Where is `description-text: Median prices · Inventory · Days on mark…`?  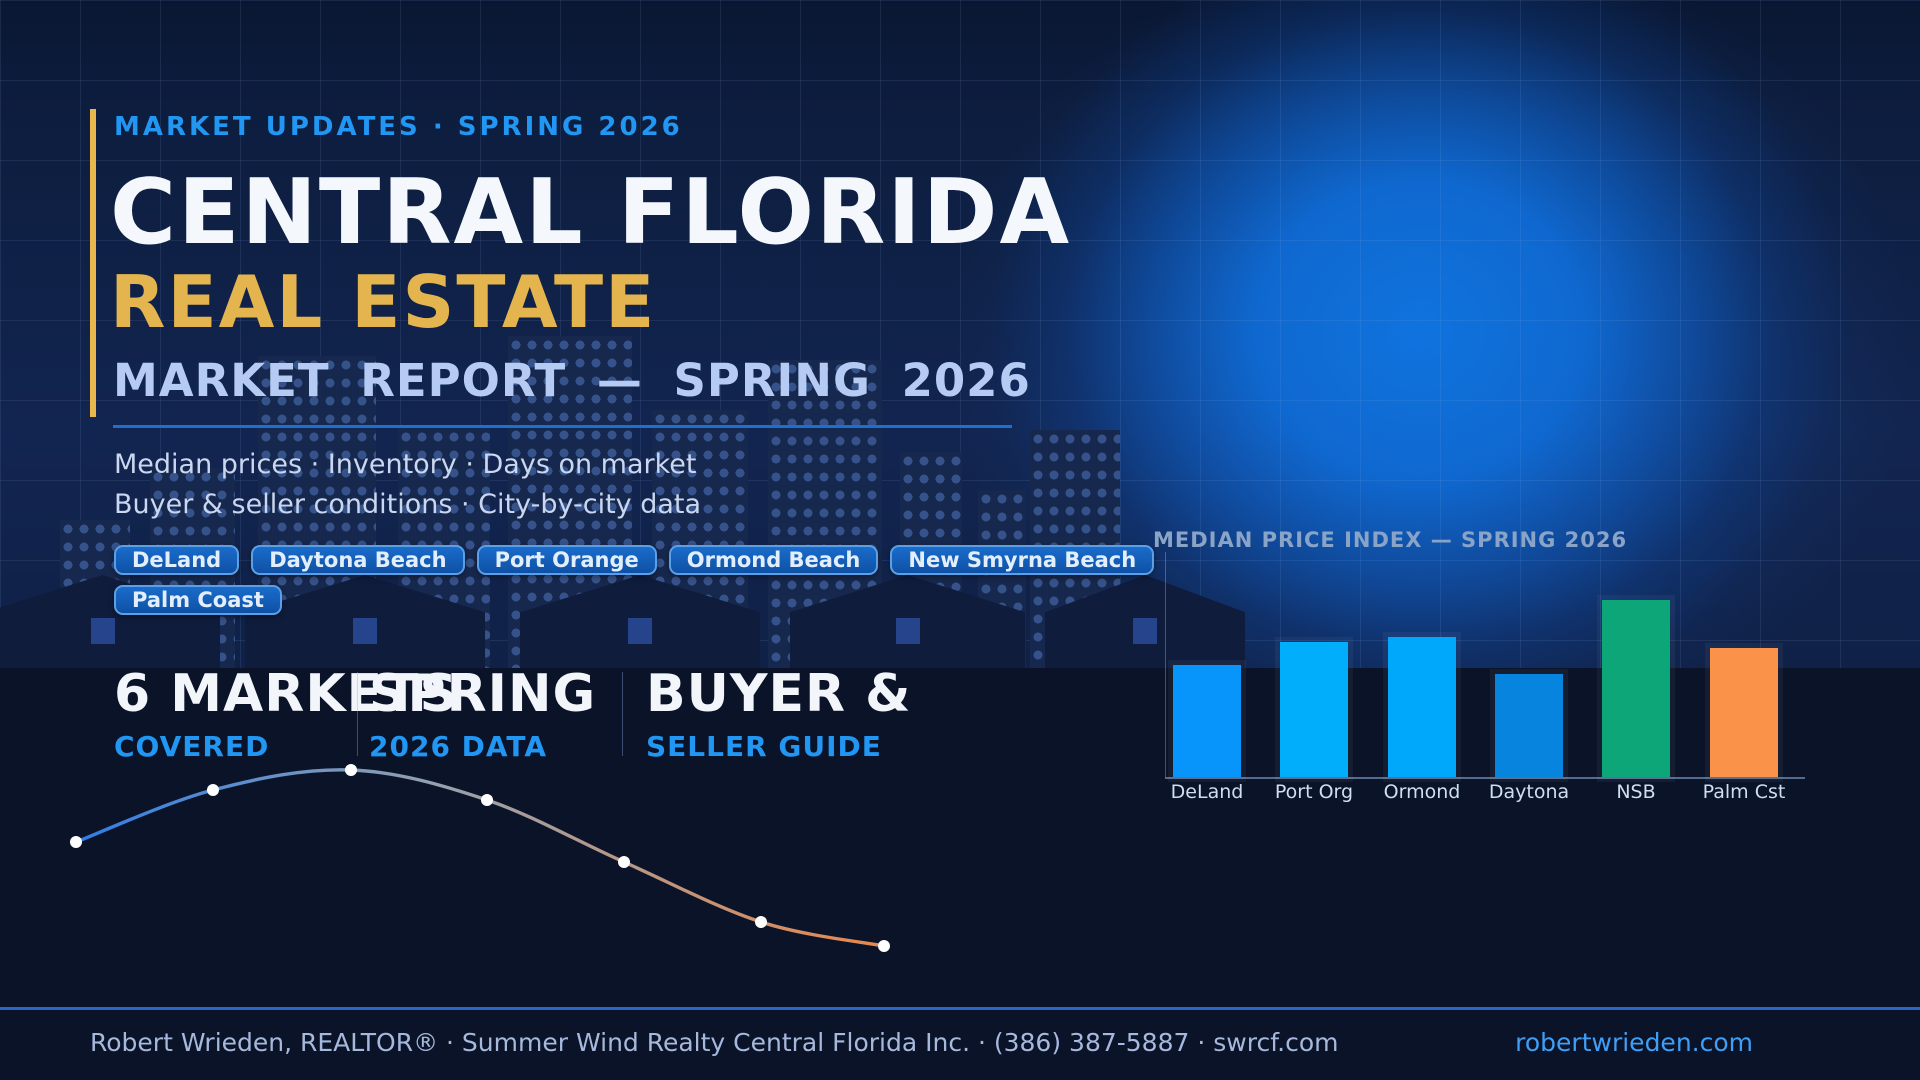
description-text: Median prices · Inventory · Days on mark… is located at coordinates (407, 485).